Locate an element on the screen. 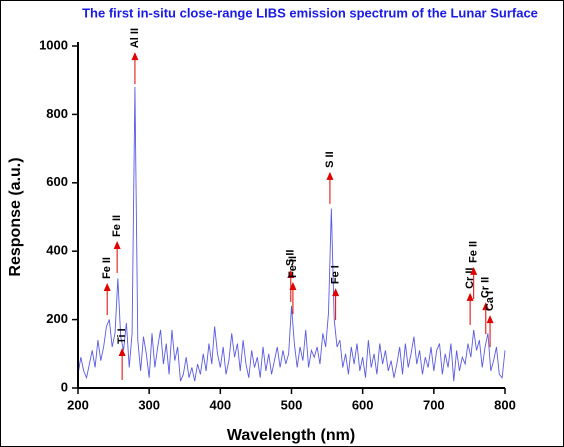  y-tick-label: 200 is located at coordinates (57, 318).